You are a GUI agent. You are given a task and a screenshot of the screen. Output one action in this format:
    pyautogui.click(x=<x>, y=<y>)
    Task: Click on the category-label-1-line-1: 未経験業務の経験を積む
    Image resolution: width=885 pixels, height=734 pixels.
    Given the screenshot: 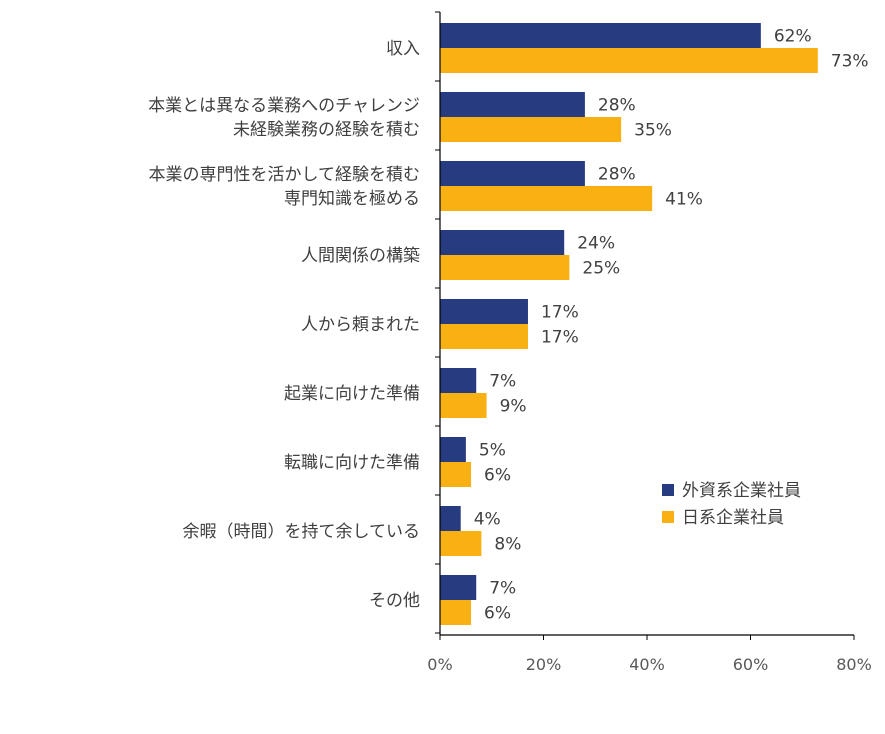 What is the action you would take?
    pyautogui.click(x=326, y=130)
    